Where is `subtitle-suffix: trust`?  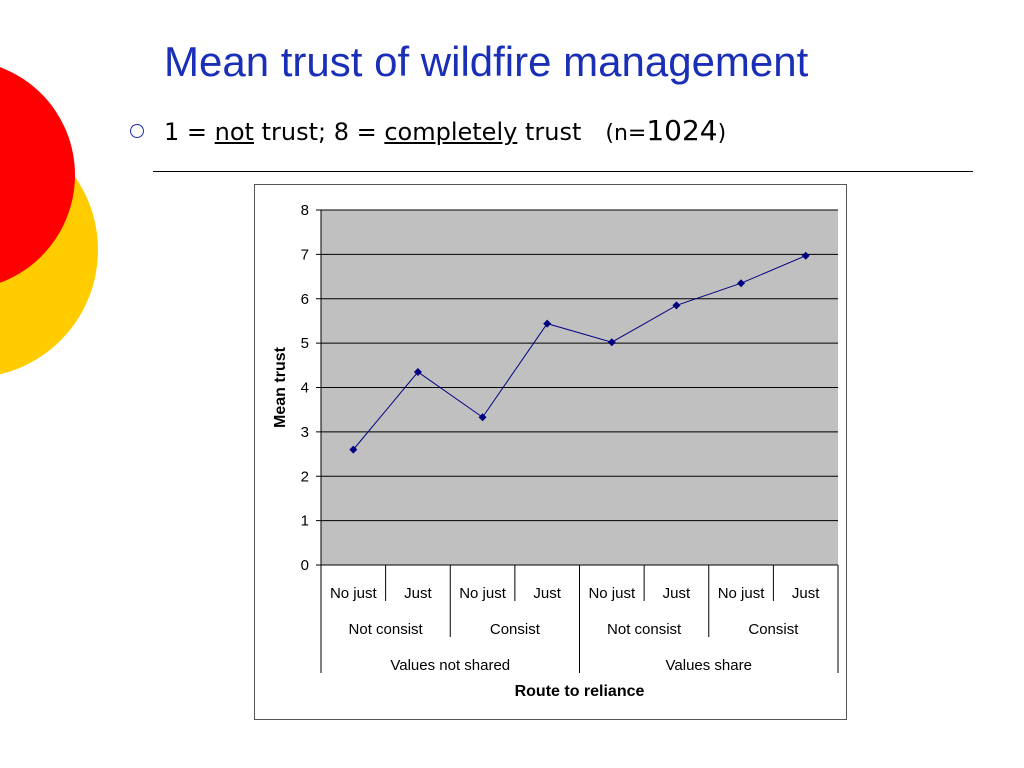
subtitle-suffix: trust is located at coordinates (549, 132).